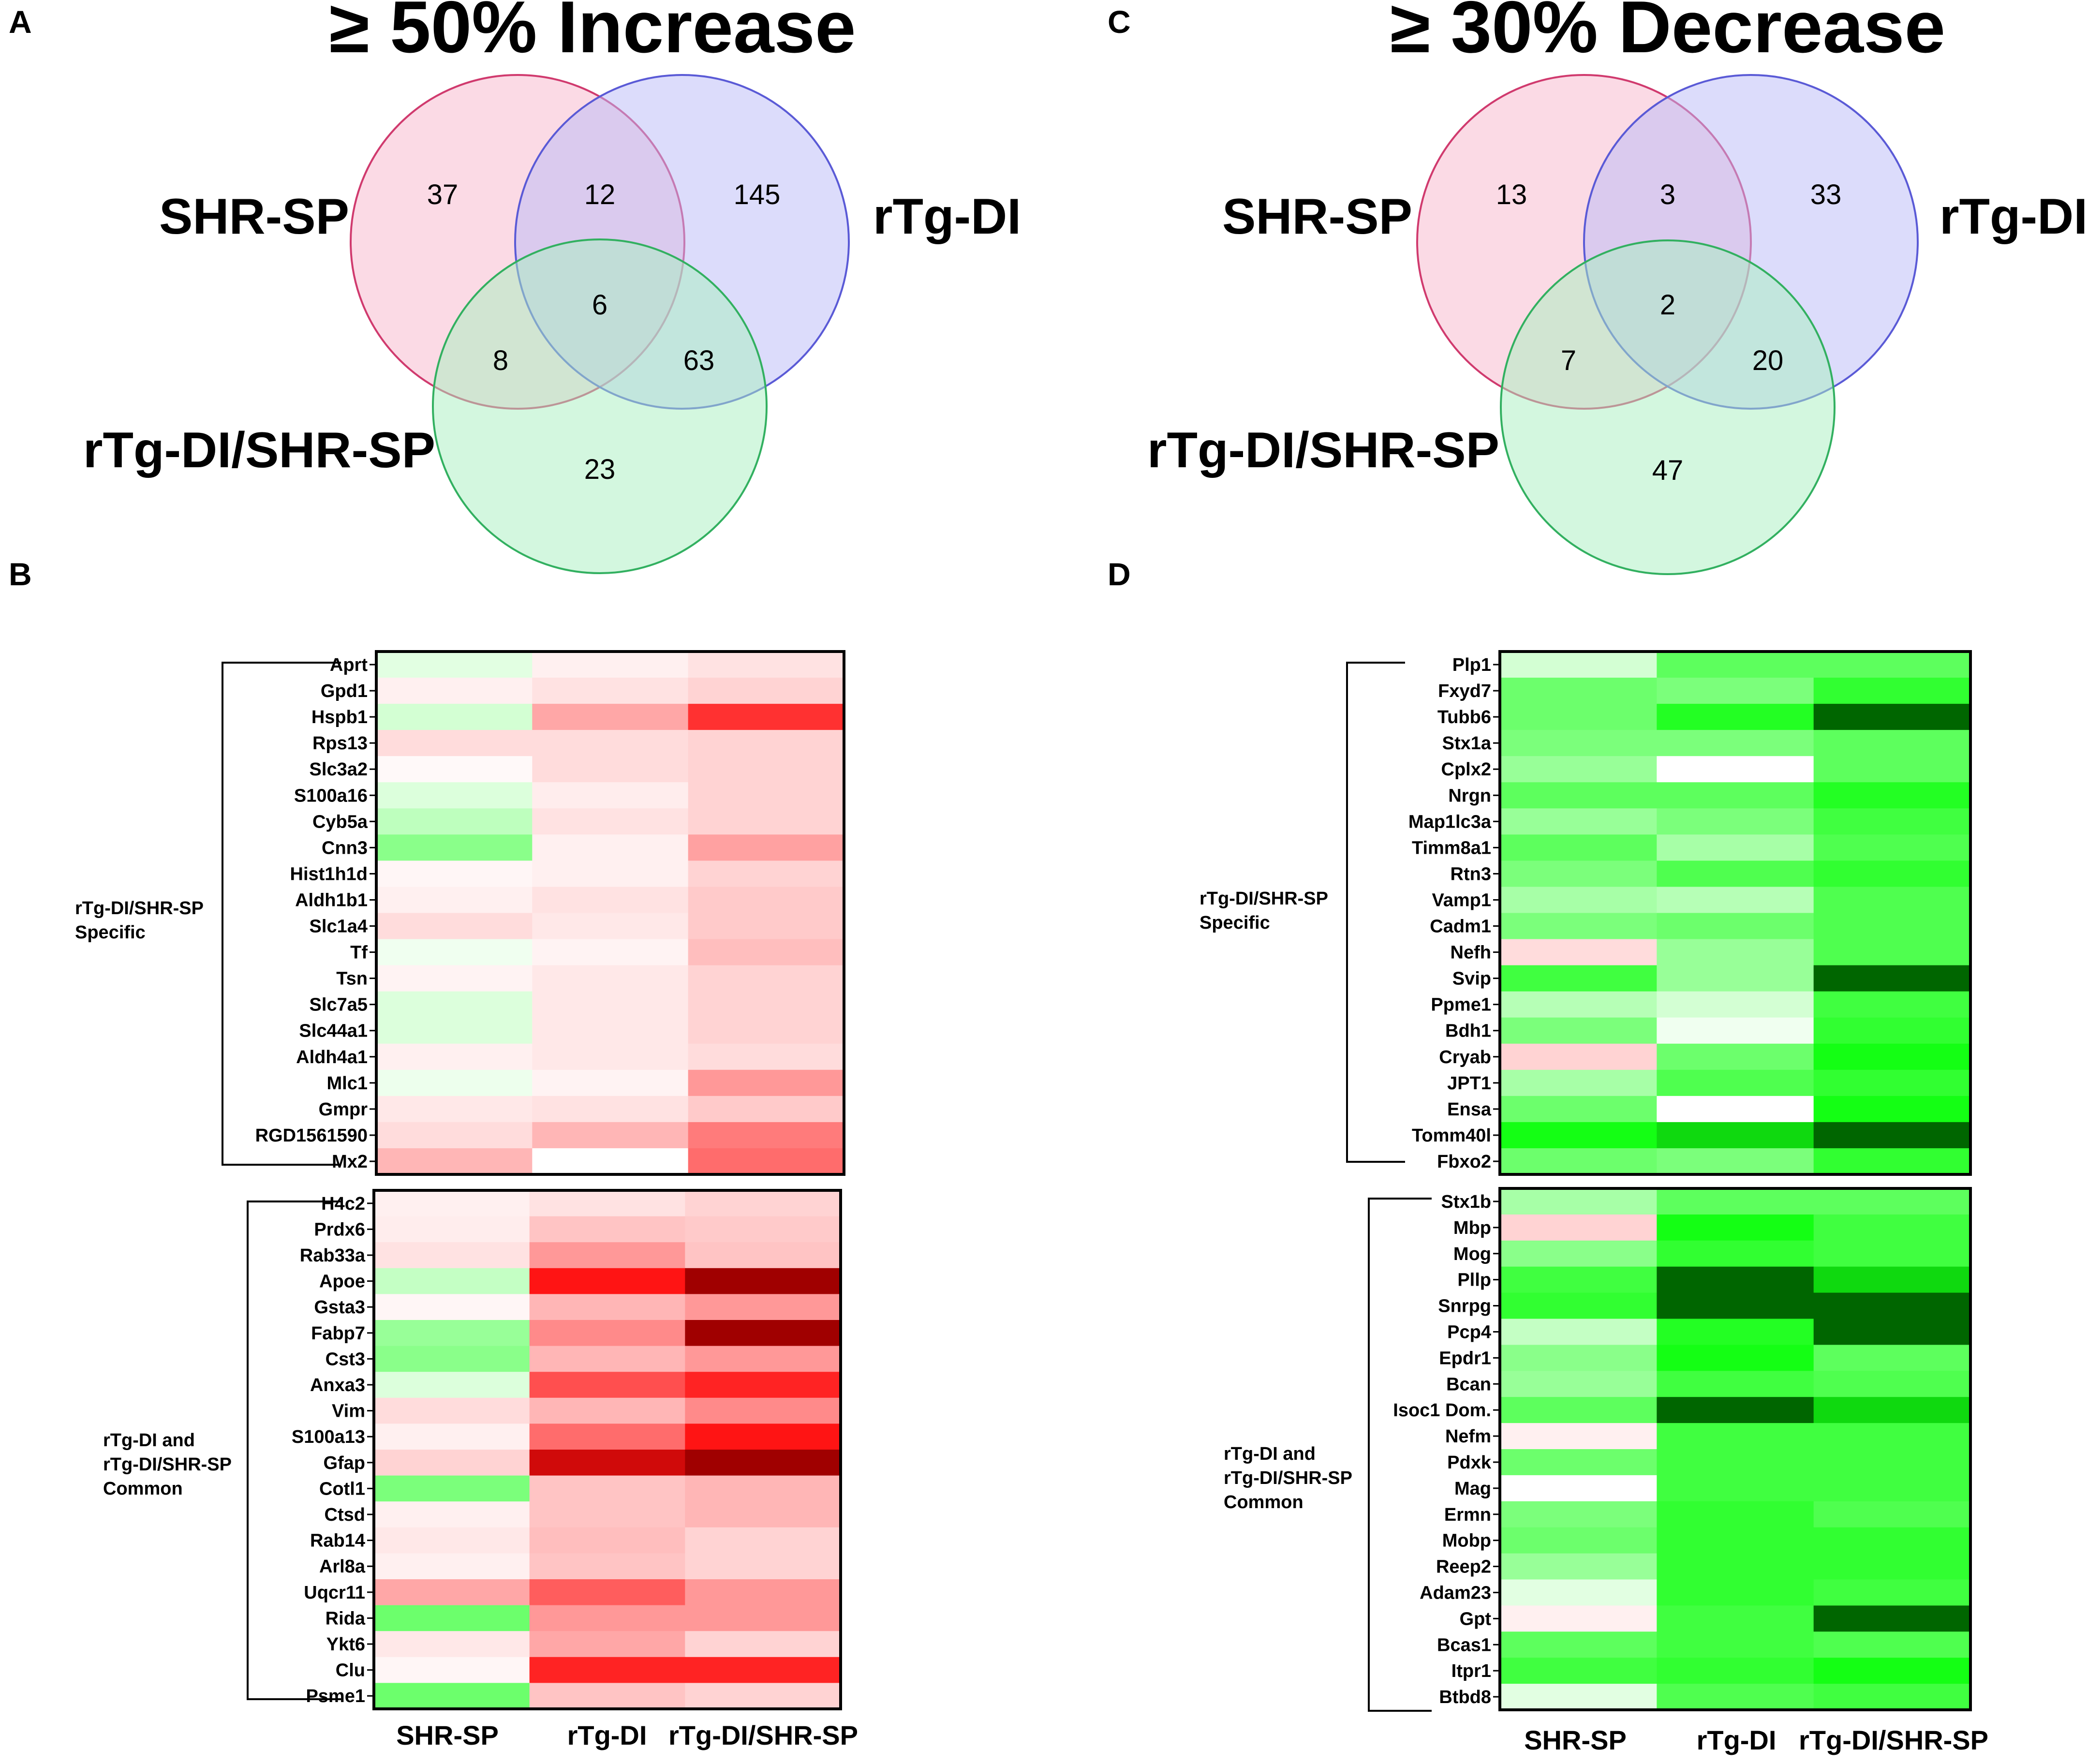  I want to click on heatmap-b-common-group-label: rTg-DI and rTg-DI/SHR-SP Common, so click(170, 1464).